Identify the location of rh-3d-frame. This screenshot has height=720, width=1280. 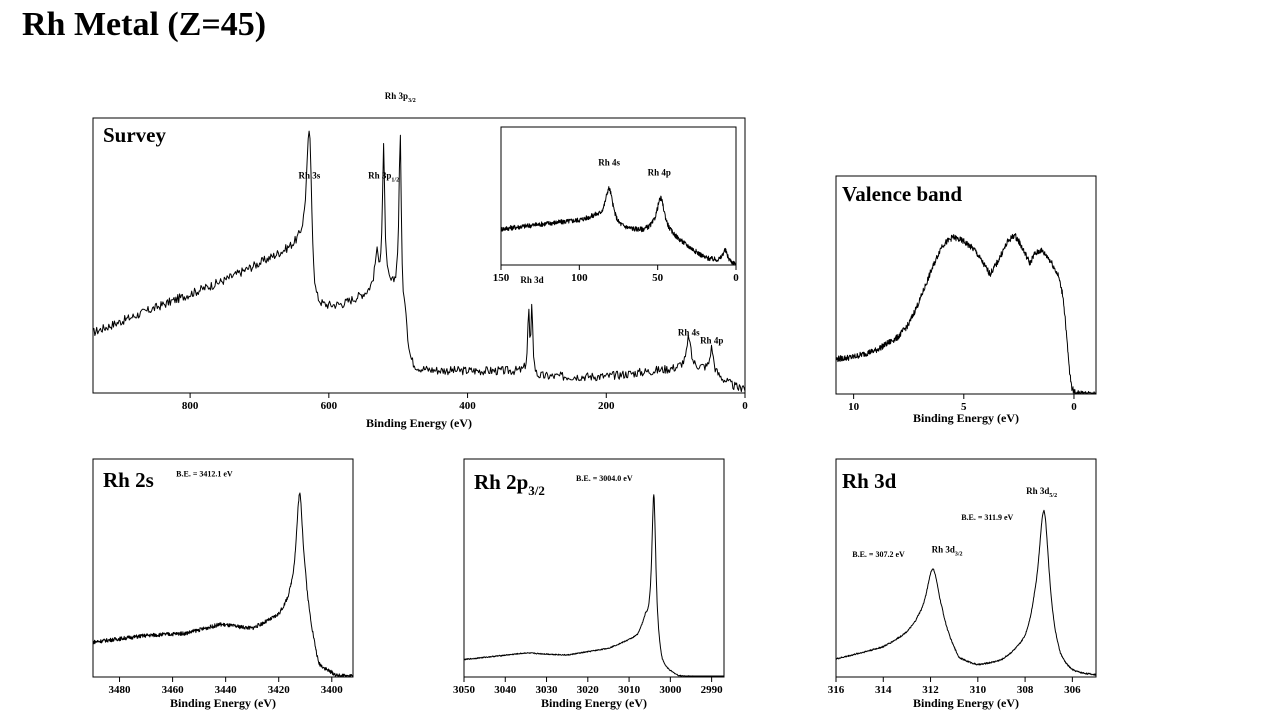
(966, 568).